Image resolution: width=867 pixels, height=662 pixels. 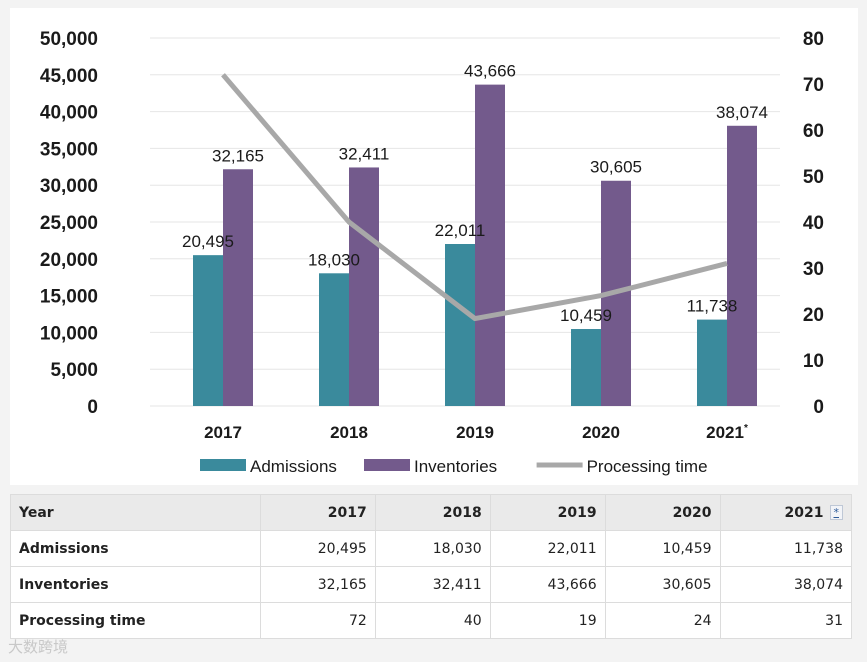 What do you see at coordinates (836, 512) in the screenshot?
I see `footnote-link: *` at bounding box center [836, 512].